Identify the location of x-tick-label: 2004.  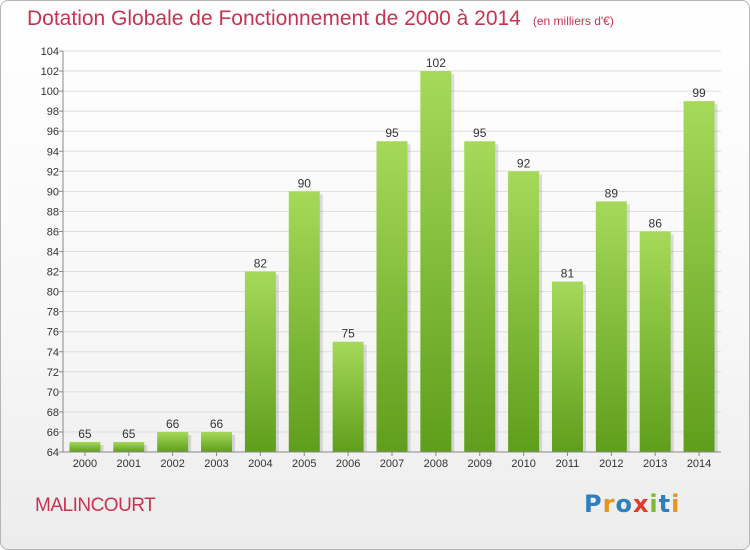
(260, 464).